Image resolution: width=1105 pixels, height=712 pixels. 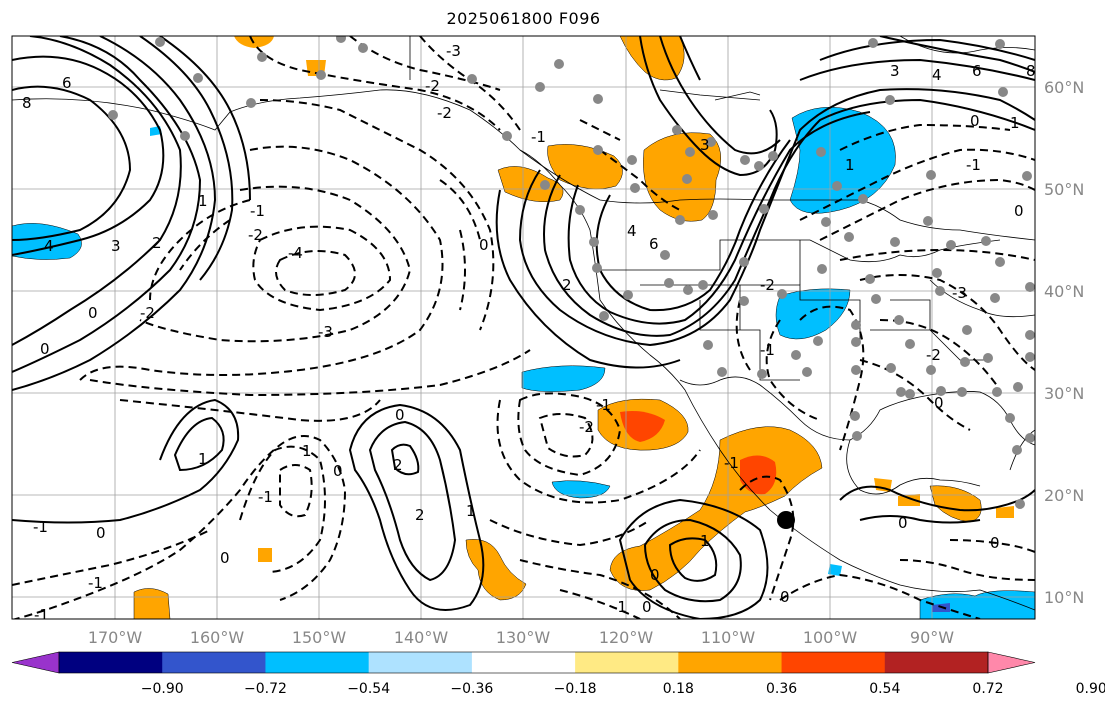 What do you see at coordinates (523, 637) in the screenshot?
I see `lon-label: 130°W` at bounding box center [523, 637].